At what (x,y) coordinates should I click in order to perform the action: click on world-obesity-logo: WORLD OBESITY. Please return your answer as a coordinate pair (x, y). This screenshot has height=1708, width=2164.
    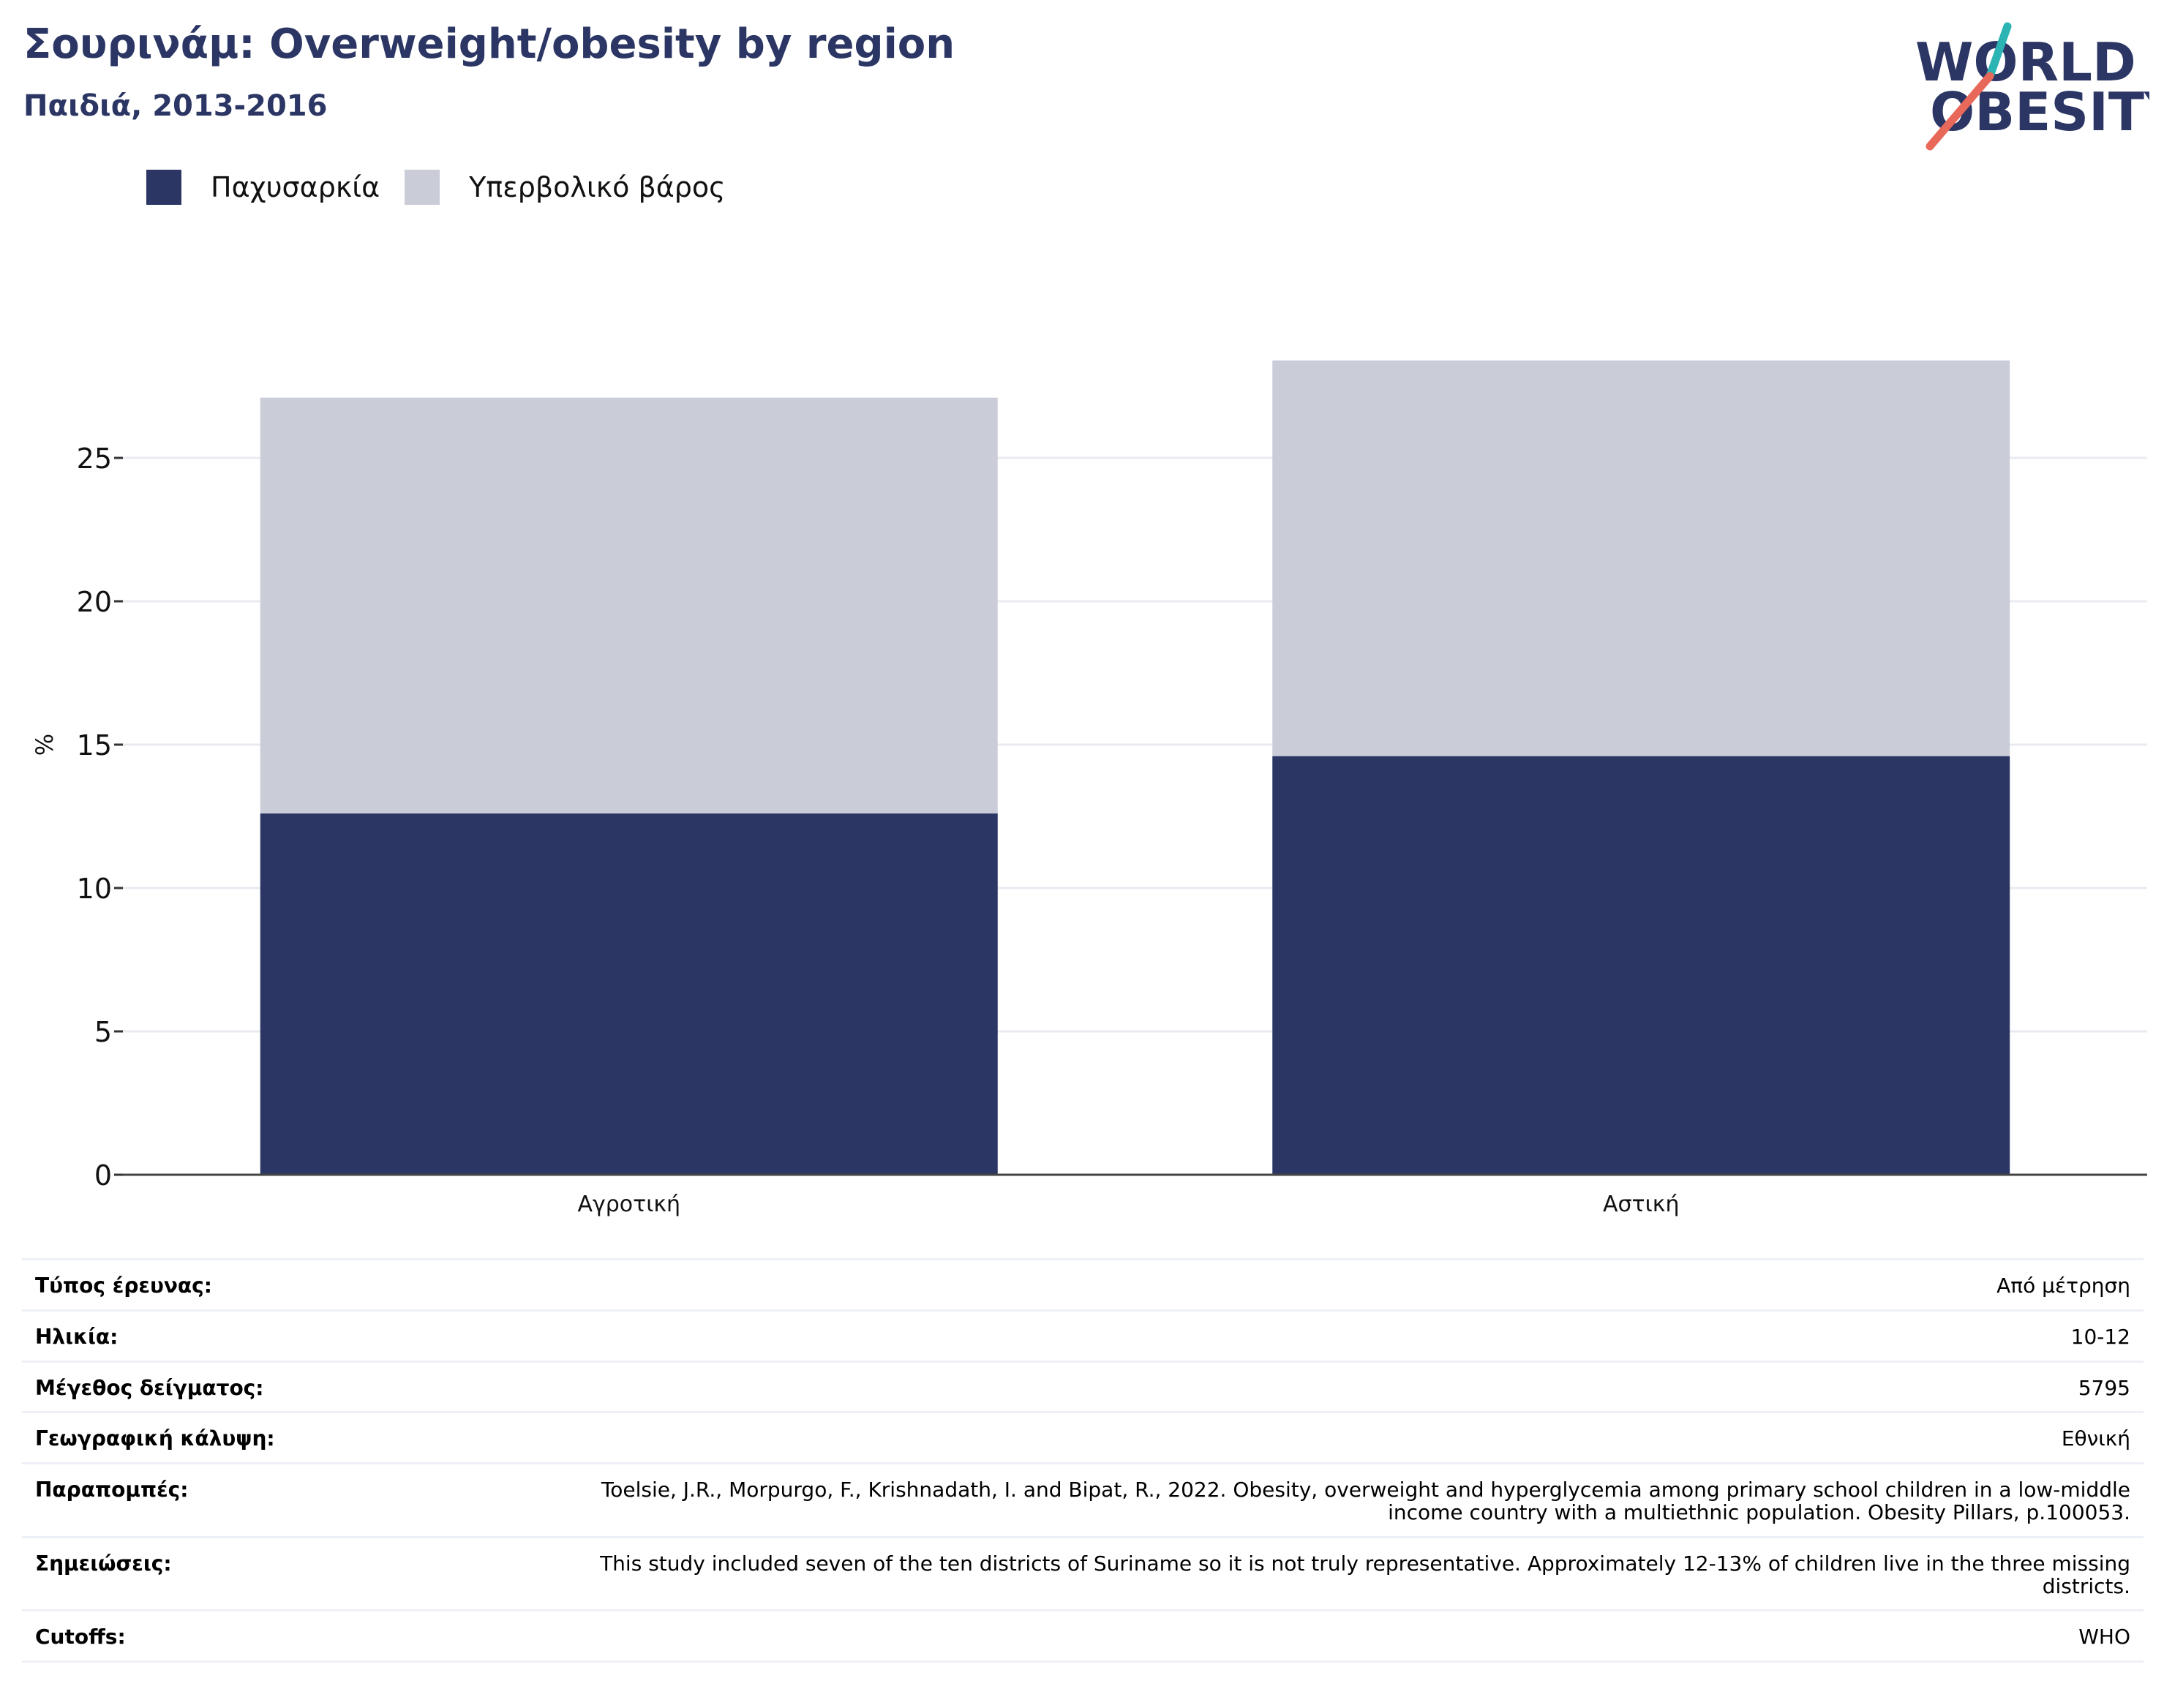
    Looking at the image, I should click on (2032, 86).